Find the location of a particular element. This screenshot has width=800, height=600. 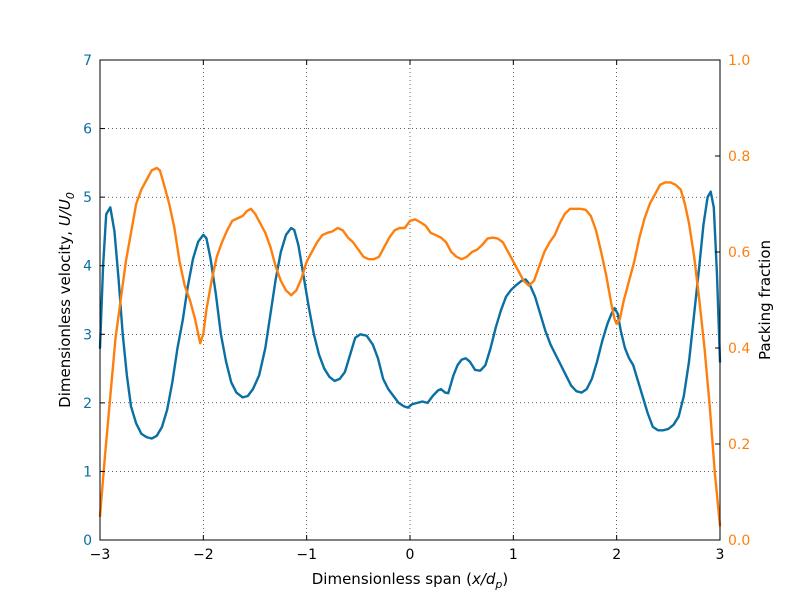

y-left-tick-label: 2 is located at coordinates (87, 404).